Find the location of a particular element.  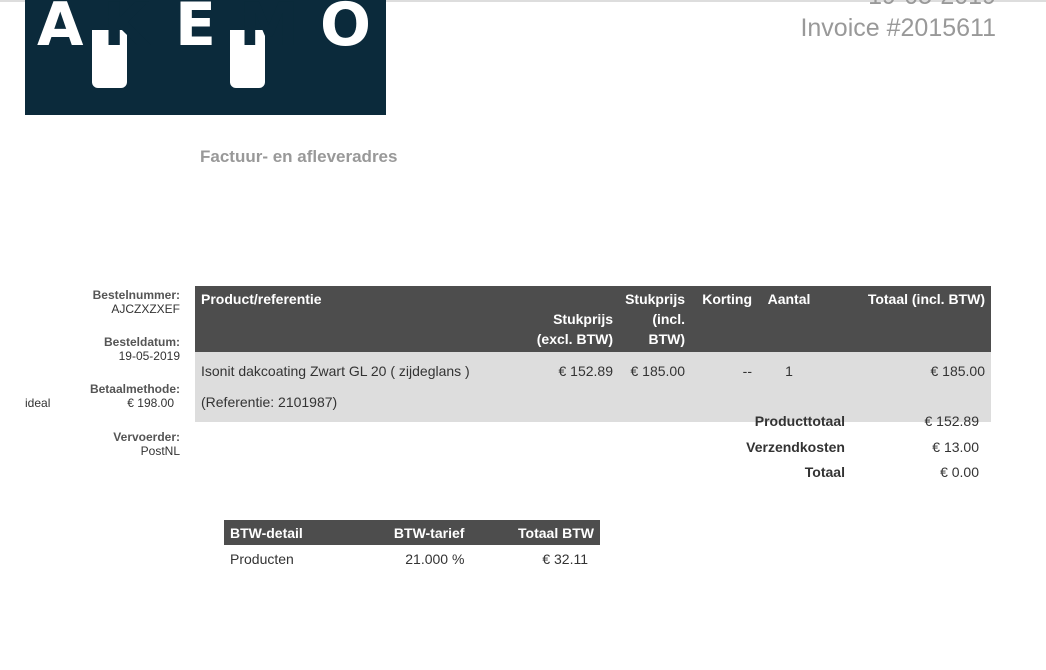

invoice-number: Invoice #2015611 is located at coordinates (898, 28).